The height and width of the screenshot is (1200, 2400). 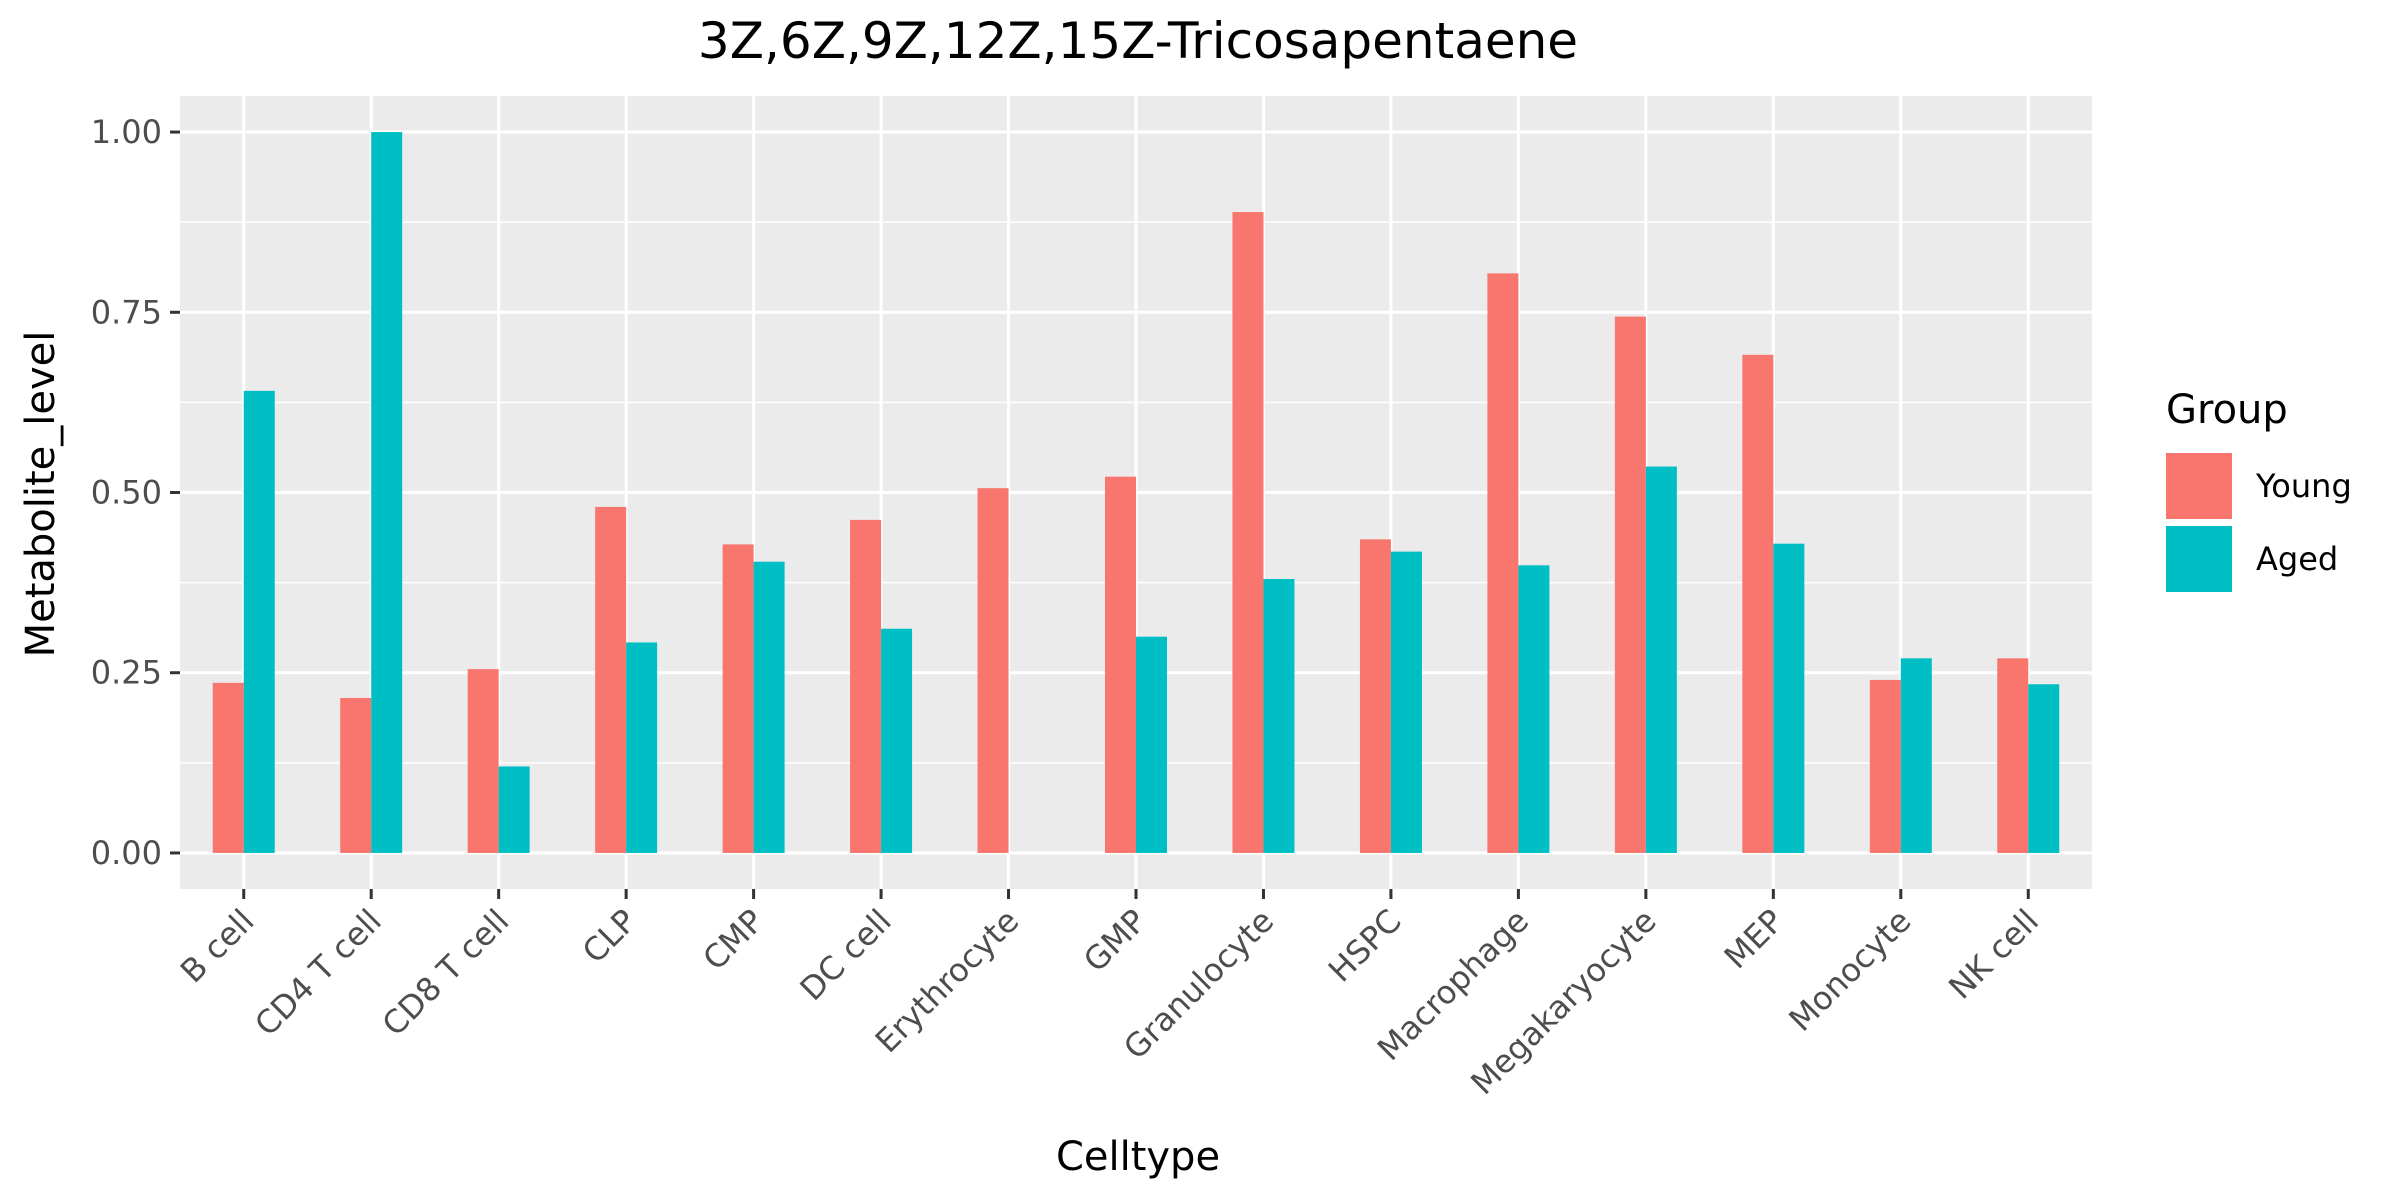 What do you see at coordinates (126, 312) in the screenshot?
I see `y-tick-label: 0.75` at bounding box center [126, 312].